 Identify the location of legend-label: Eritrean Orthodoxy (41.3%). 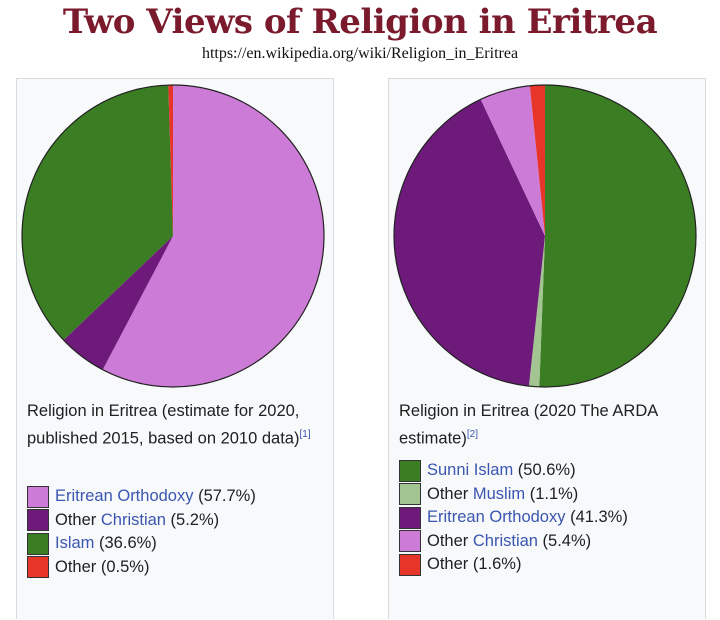
(527, 517).